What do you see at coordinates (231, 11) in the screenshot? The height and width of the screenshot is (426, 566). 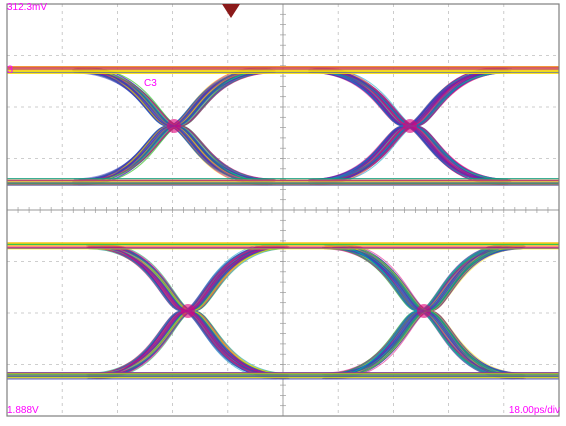 I see `trigger-position-marker` at bounding box center [231, 11].